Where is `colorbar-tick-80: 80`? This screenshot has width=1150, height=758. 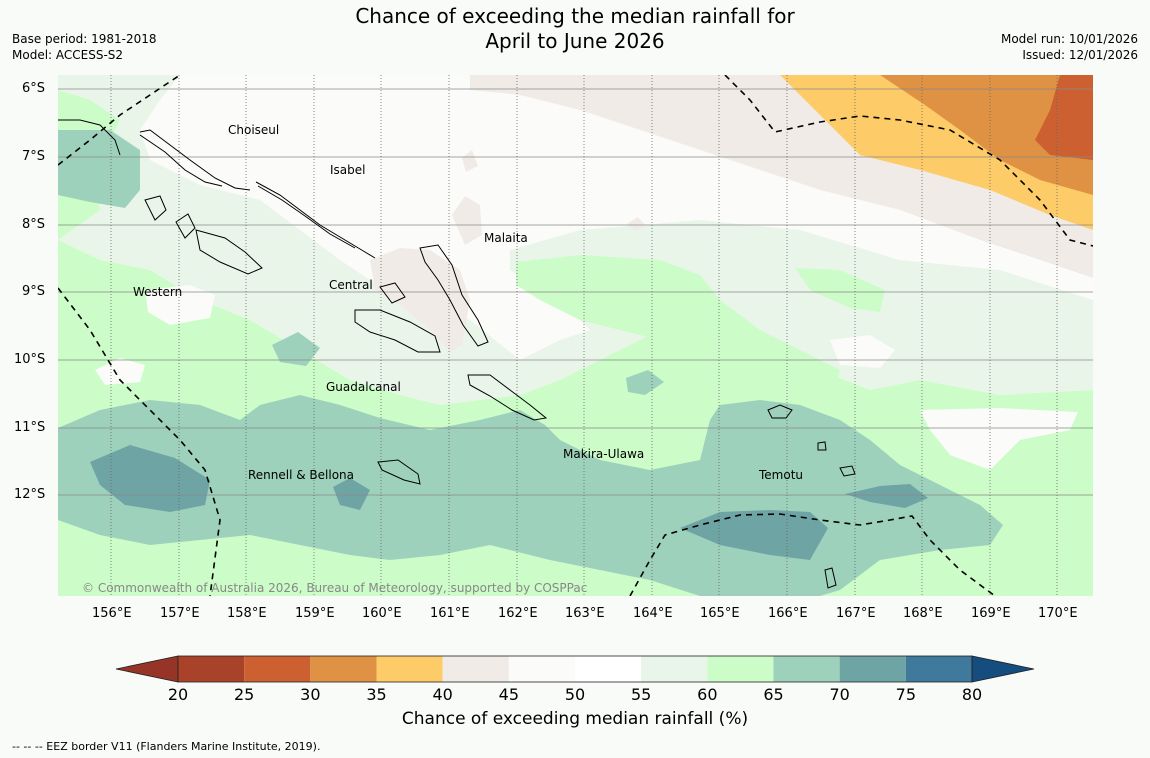
colorbar-tick-80: 80 is located at coordinates (972, 694).